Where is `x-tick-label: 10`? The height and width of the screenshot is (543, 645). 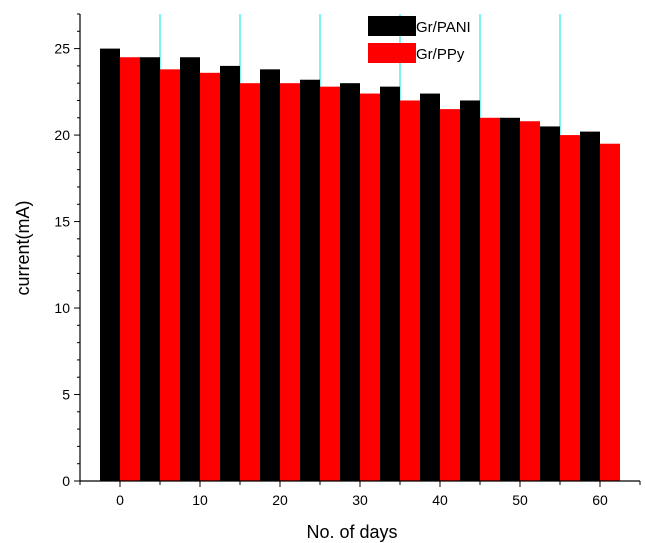
x-tick-label: 10 is located at coordinates (200, 500).